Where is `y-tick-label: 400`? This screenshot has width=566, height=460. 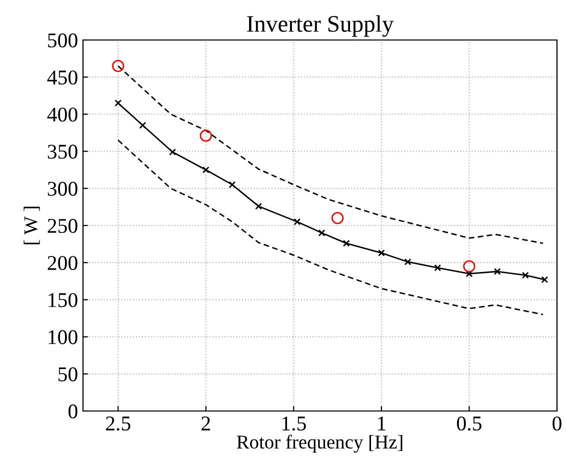
y-tick-label: 400 is located at coordinates (62, 115).